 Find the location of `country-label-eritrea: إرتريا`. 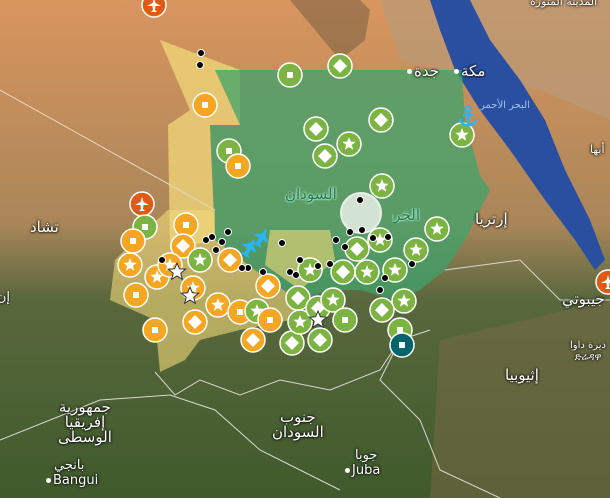

country-label-eritrea: إرتريا is located at coordinates (491, 219).